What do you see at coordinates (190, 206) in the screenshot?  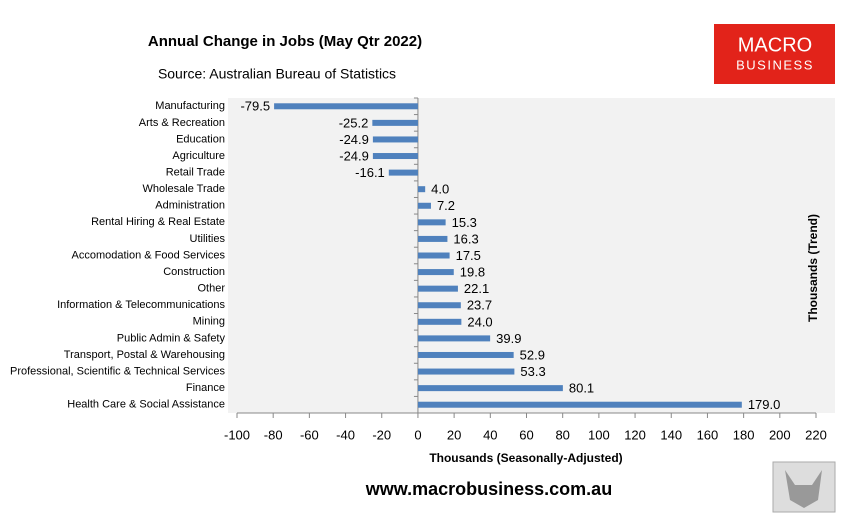 I see `y-tick-label: Administration` at bounding box center [190, 206].